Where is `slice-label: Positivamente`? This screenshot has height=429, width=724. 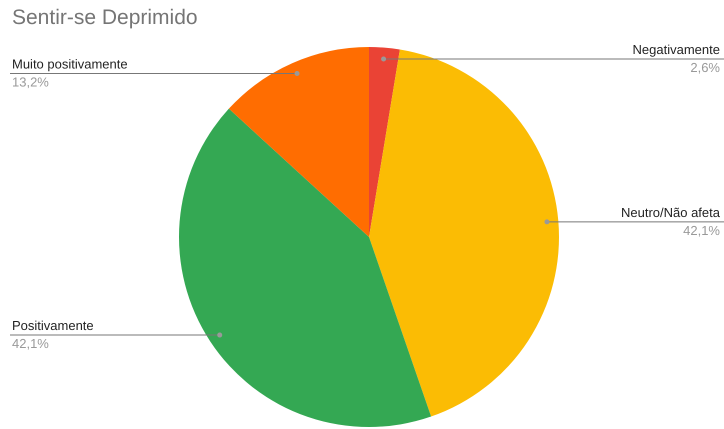 slice-label: Positivamente is located at coordinates (53, 326).